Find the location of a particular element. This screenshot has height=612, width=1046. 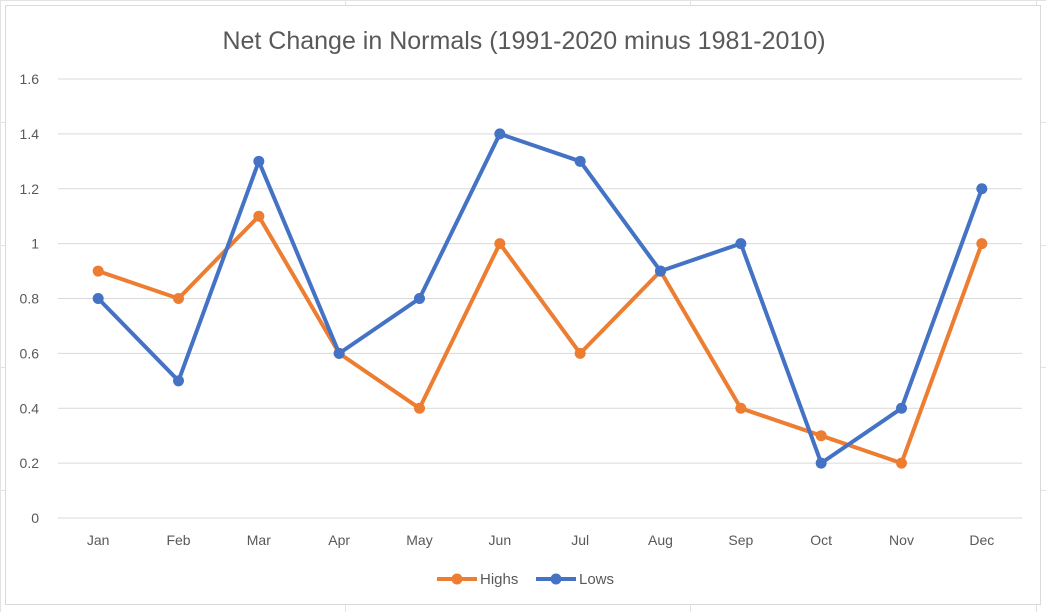

y-tick-label: 0.6 is located at coordinates (30, 353).